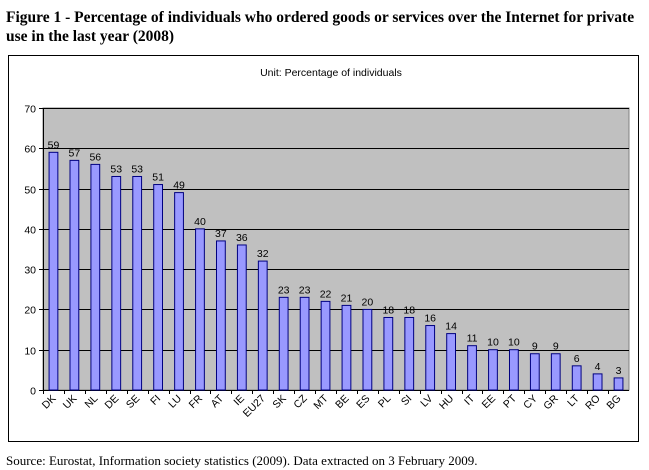 The image size is (649, 470). What do you see at coordinates (598, 367) in the screenshot?
I see `data-label-ro: 4` at bounding box center [598, 367].